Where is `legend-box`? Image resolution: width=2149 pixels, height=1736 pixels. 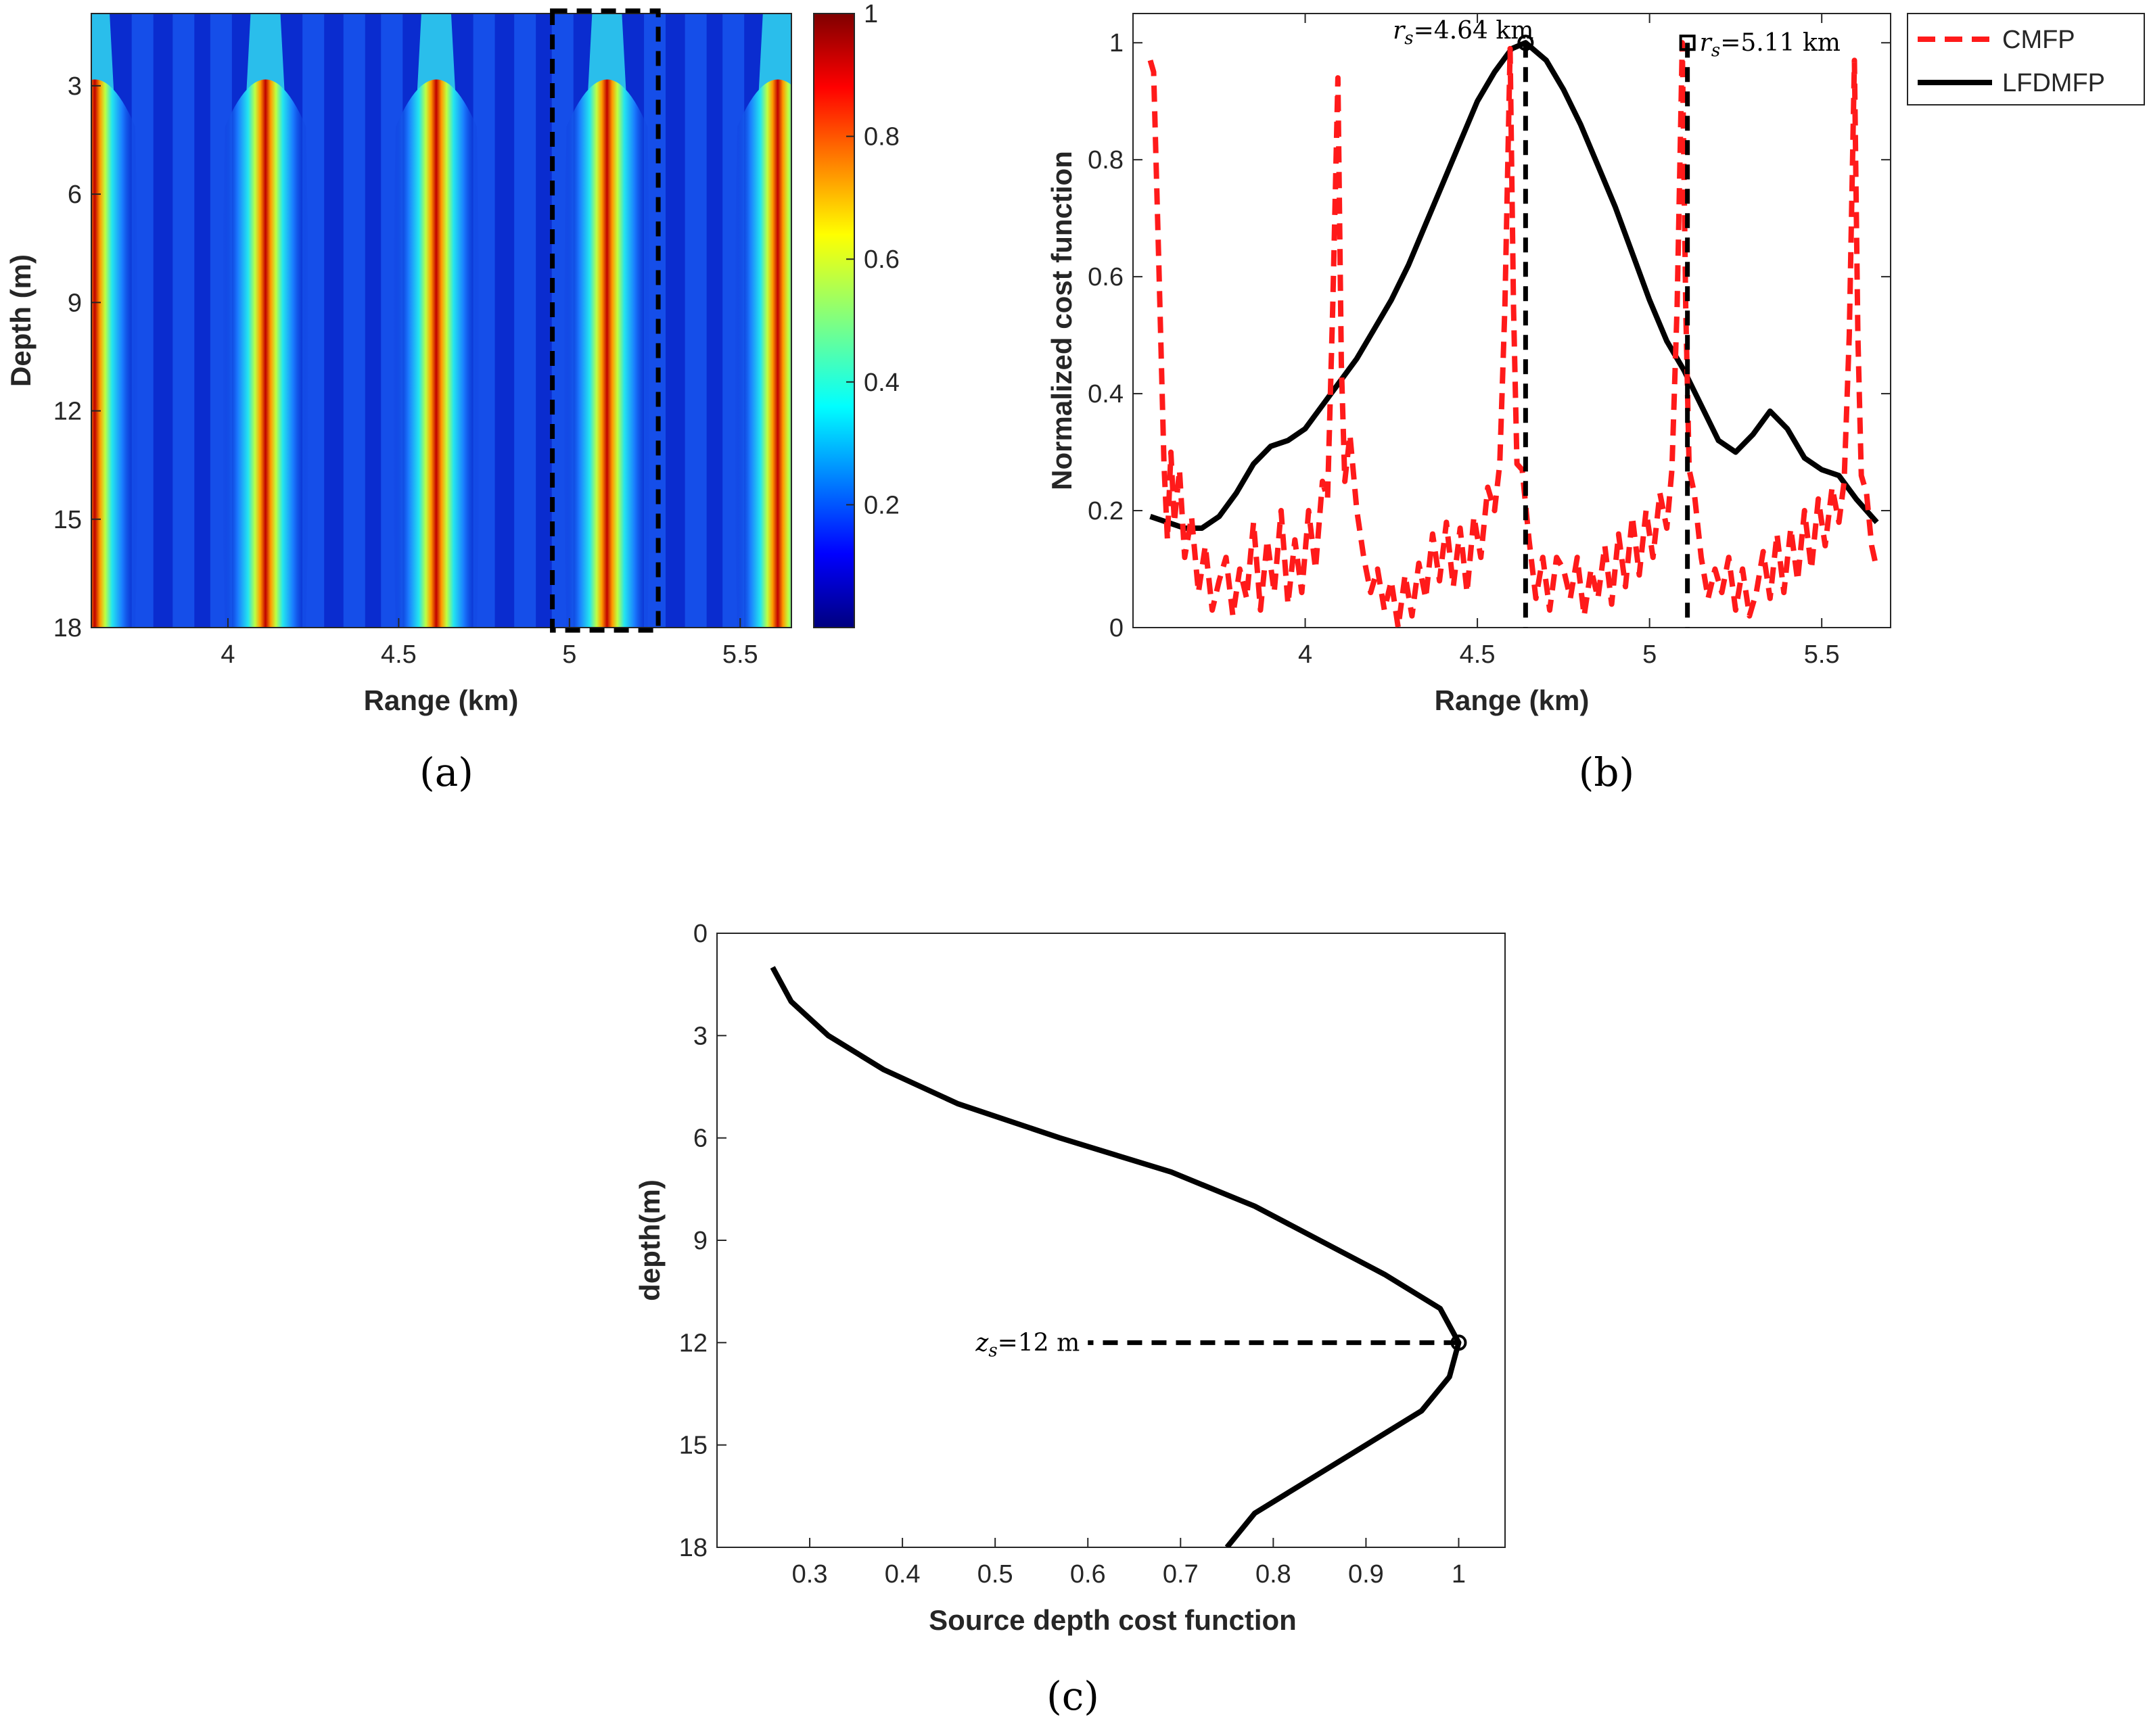
legend-box is located at coordinates (2026, 59).